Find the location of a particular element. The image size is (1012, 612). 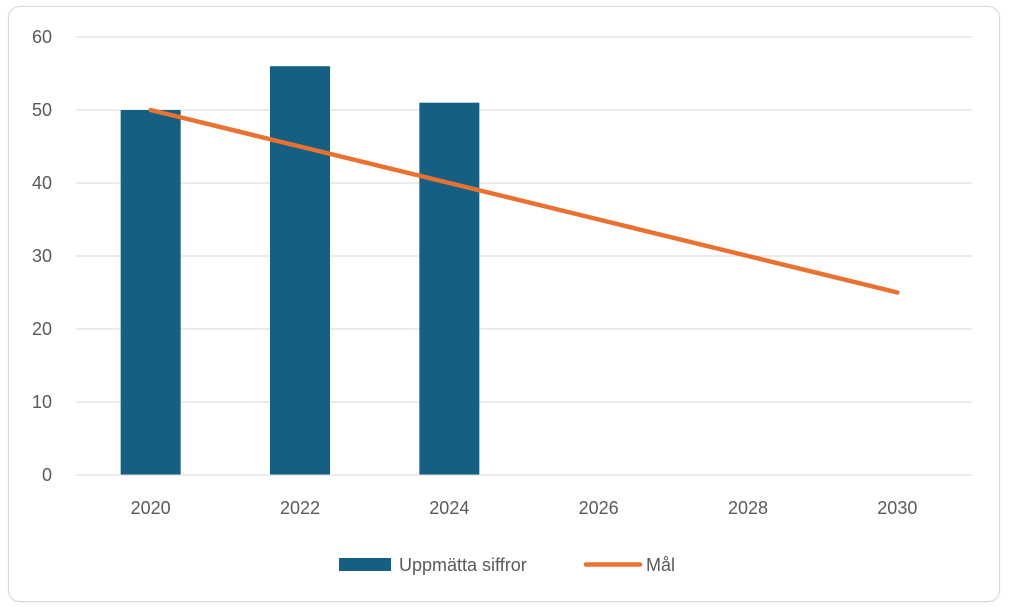

x-tick-label: 2020 is located at coordinates (151, 508).